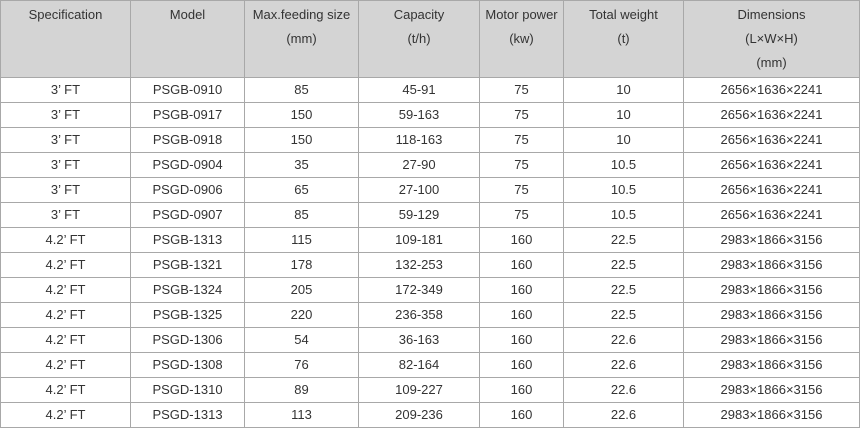 Image resolution: width=861 pixels, height=428 pixels. Describe the element at coordinates (301, 390) in the screenshot. I see `table-cell: 89` at that location.